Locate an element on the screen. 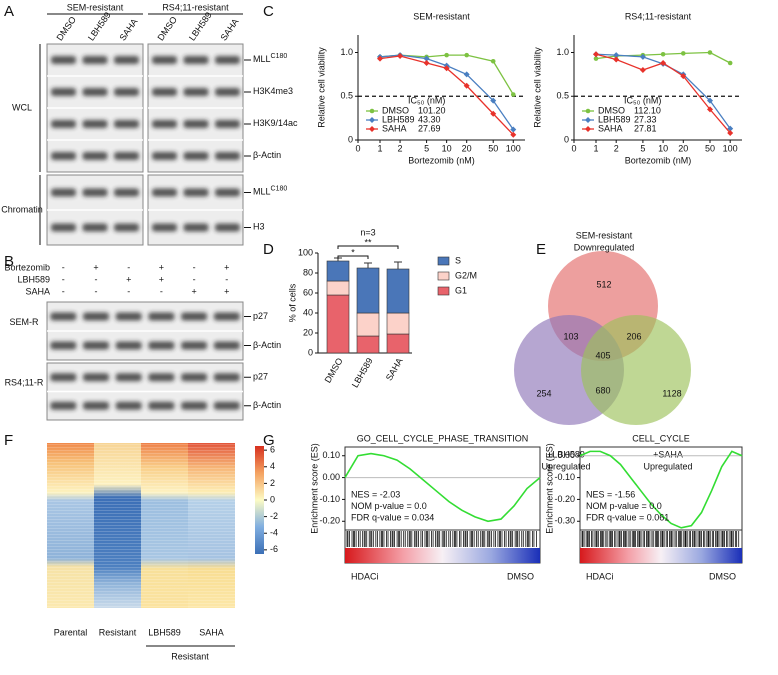  y-tick-label: 0.00 is located at coordinates (566, 455).